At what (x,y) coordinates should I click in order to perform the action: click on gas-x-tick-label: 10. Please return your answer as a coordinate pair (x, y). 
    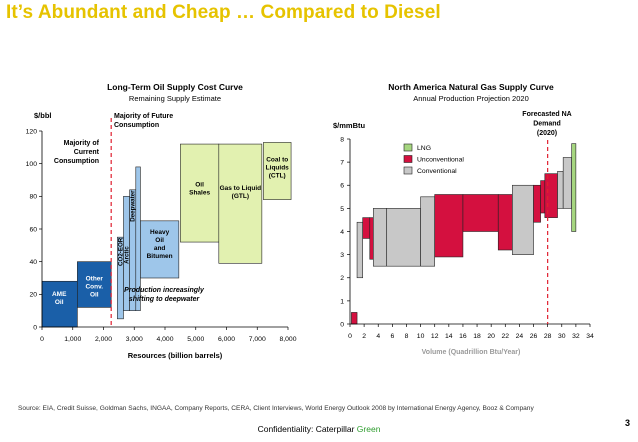
    Looking at the image, I should click on (421, 336).